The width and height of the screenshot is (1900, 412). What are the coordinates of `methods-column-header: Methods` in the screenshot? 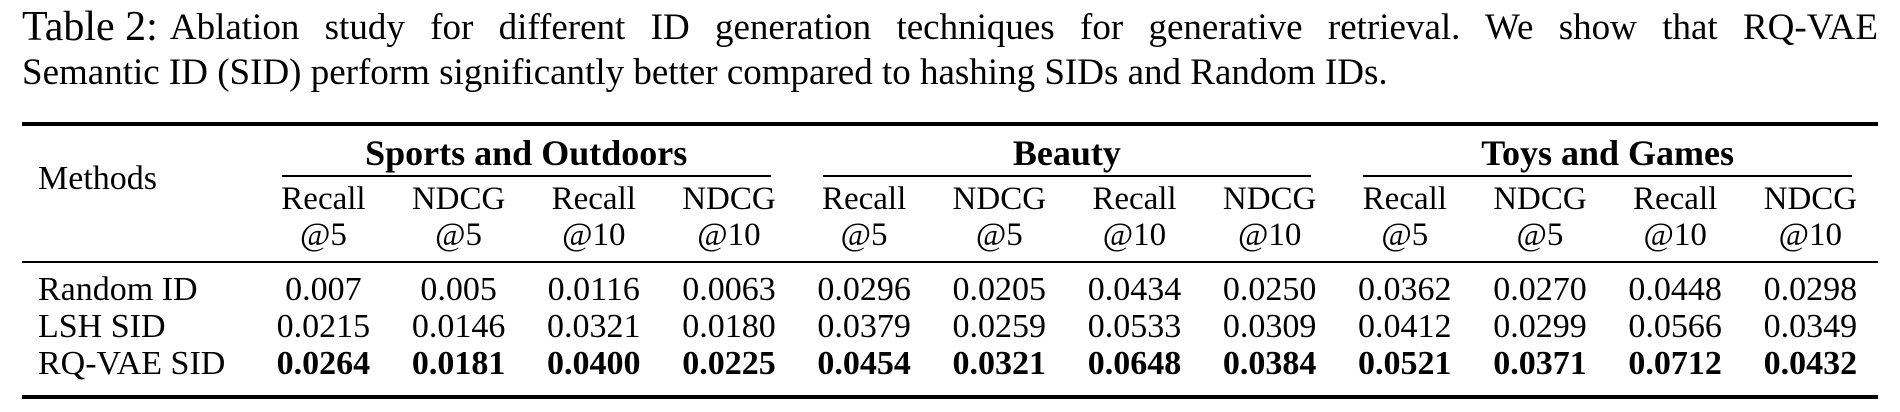 It's located at (97, 178).